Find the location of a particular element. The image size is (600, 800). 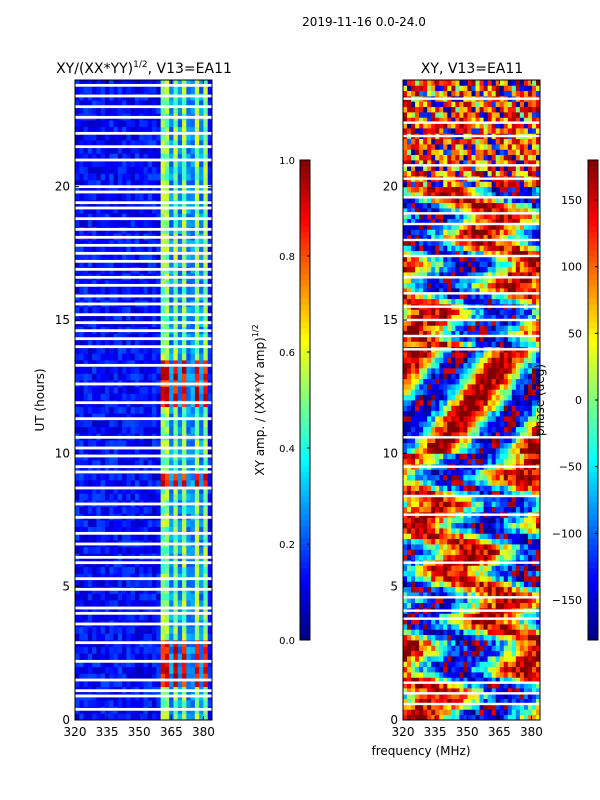

amp-colorbar-frame is located at coordinates (305, 400).